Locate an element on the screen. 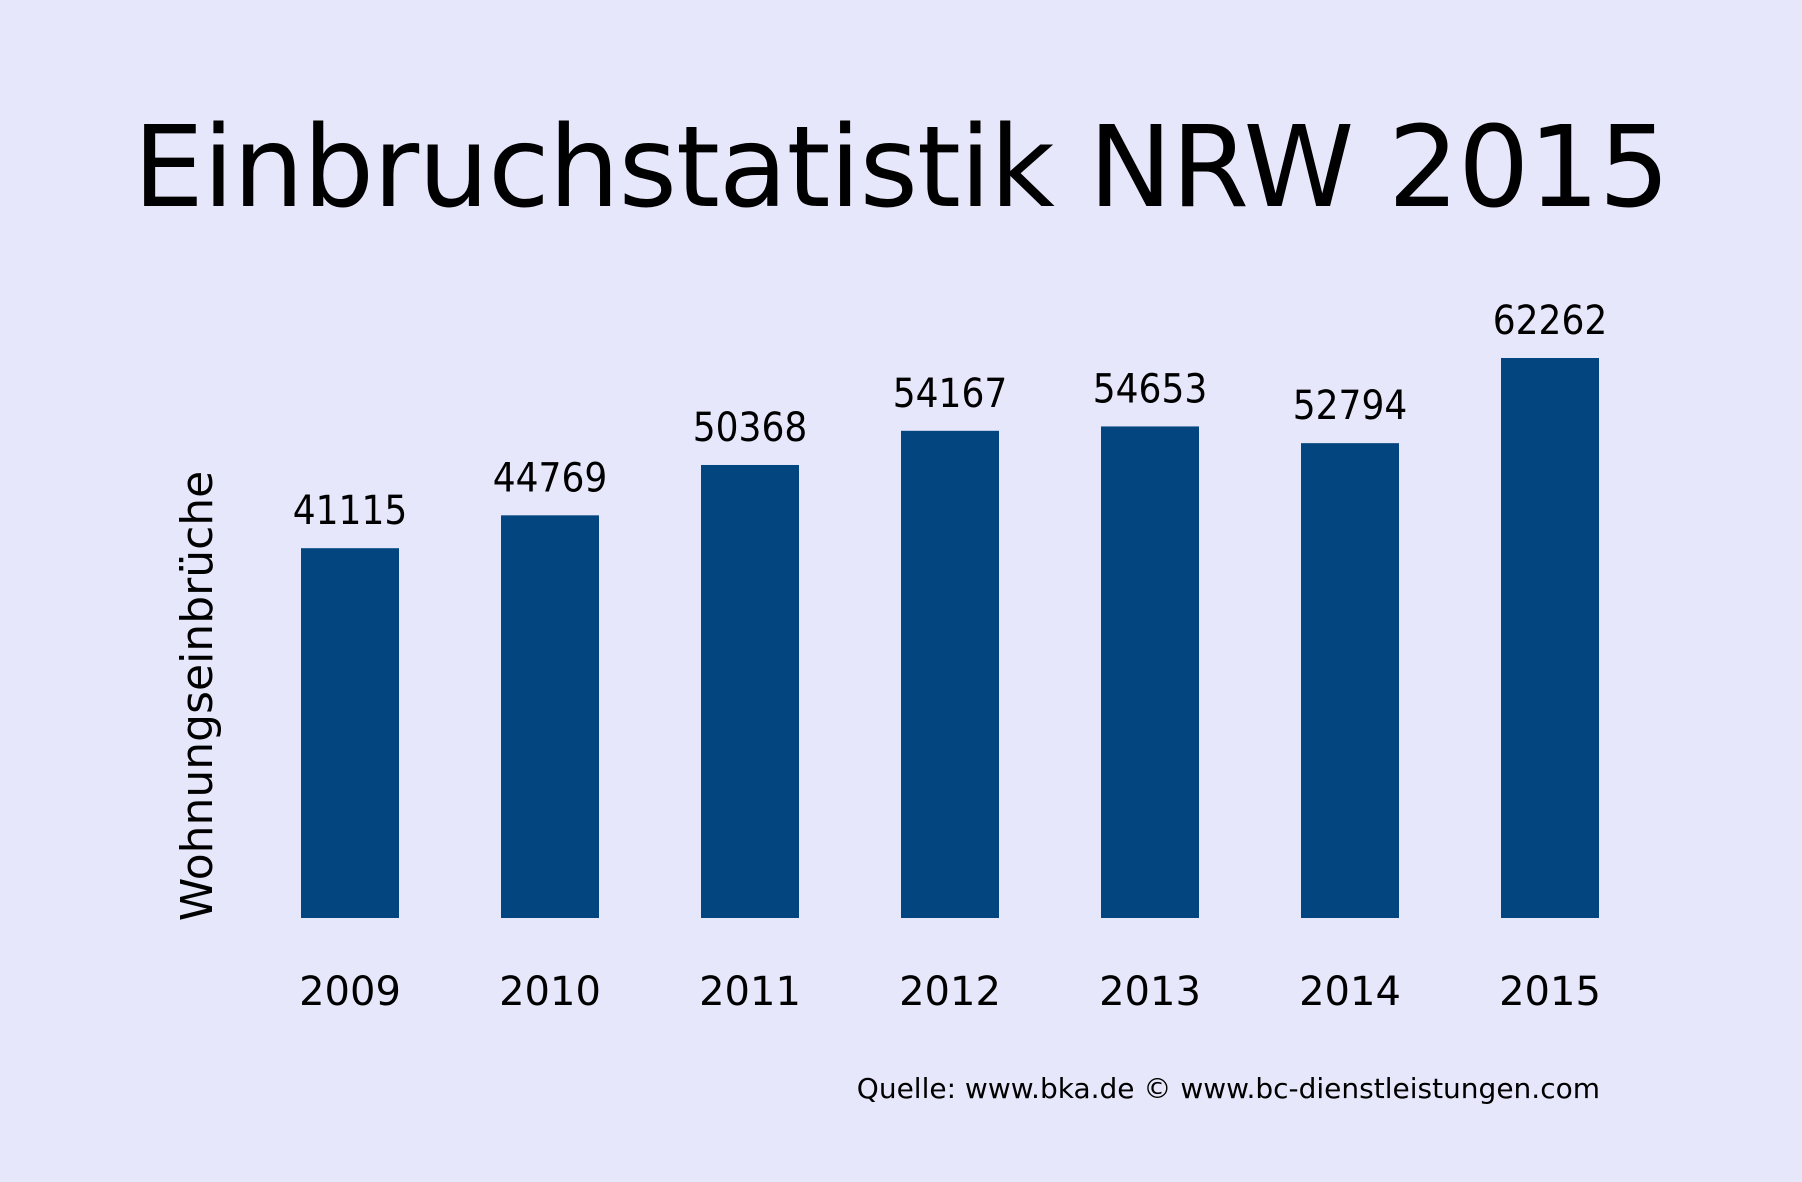 This screenshot has height=1182, width=1802. y-axis-label: Wohnungseinbrüche is located at coordinates (197, 696).